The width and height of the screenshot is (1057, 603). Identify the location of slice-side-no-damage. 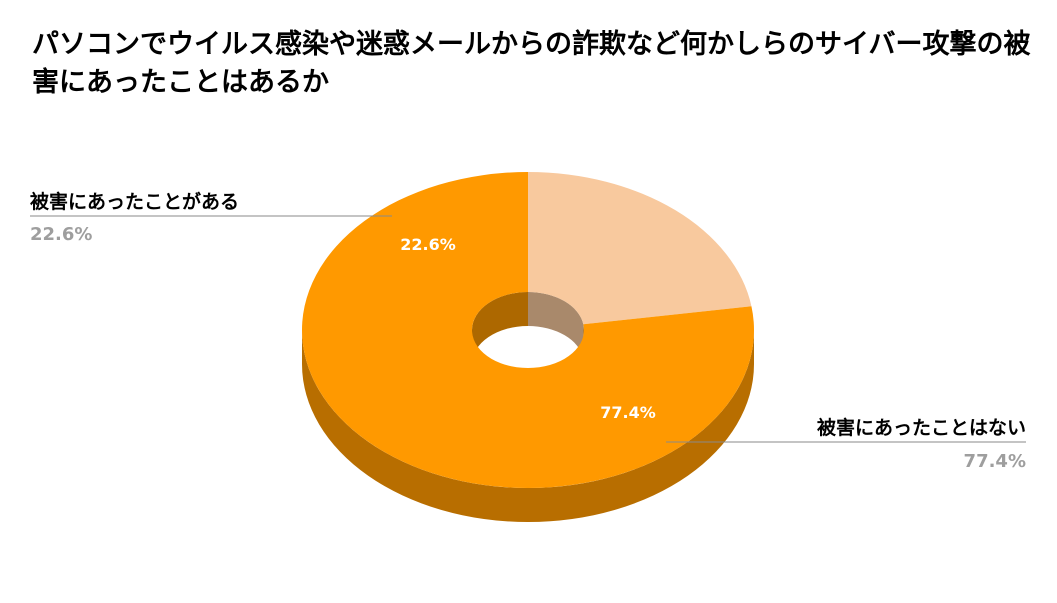
(528, 426).